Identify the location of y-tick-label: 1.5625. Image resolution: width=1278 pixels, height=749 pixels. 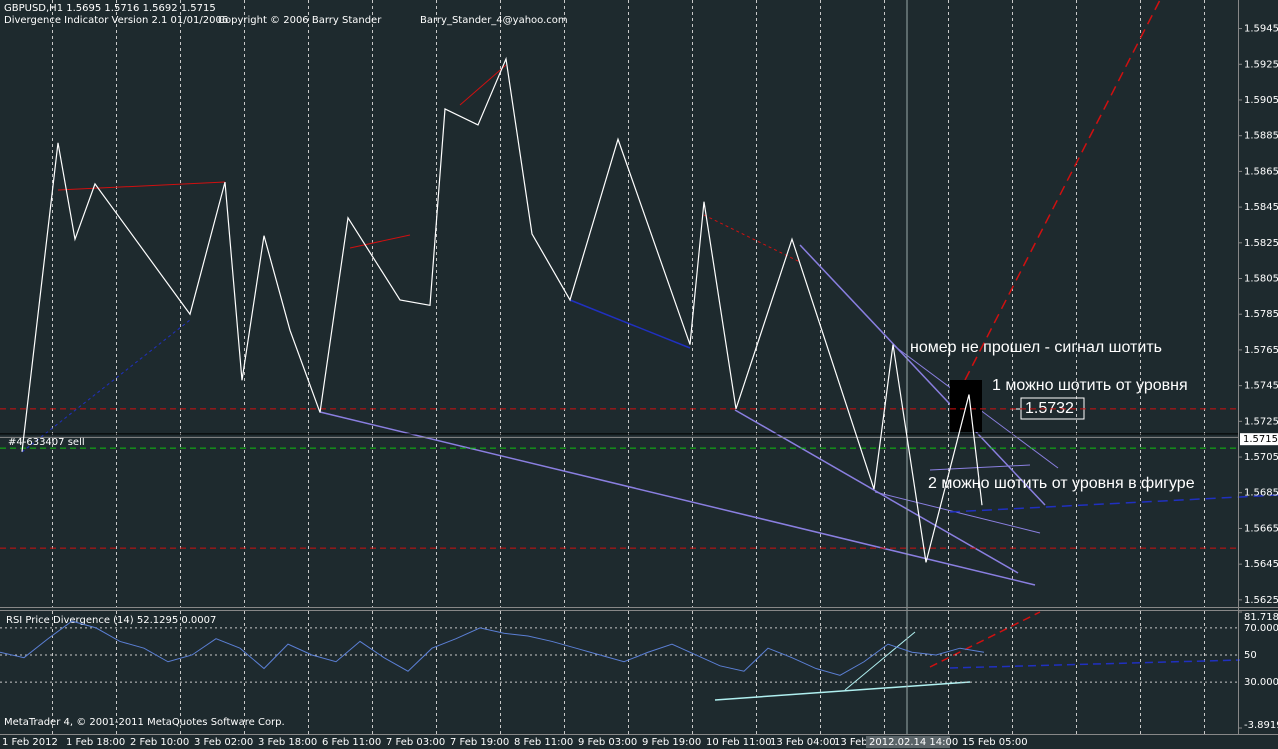
(1261, 600).